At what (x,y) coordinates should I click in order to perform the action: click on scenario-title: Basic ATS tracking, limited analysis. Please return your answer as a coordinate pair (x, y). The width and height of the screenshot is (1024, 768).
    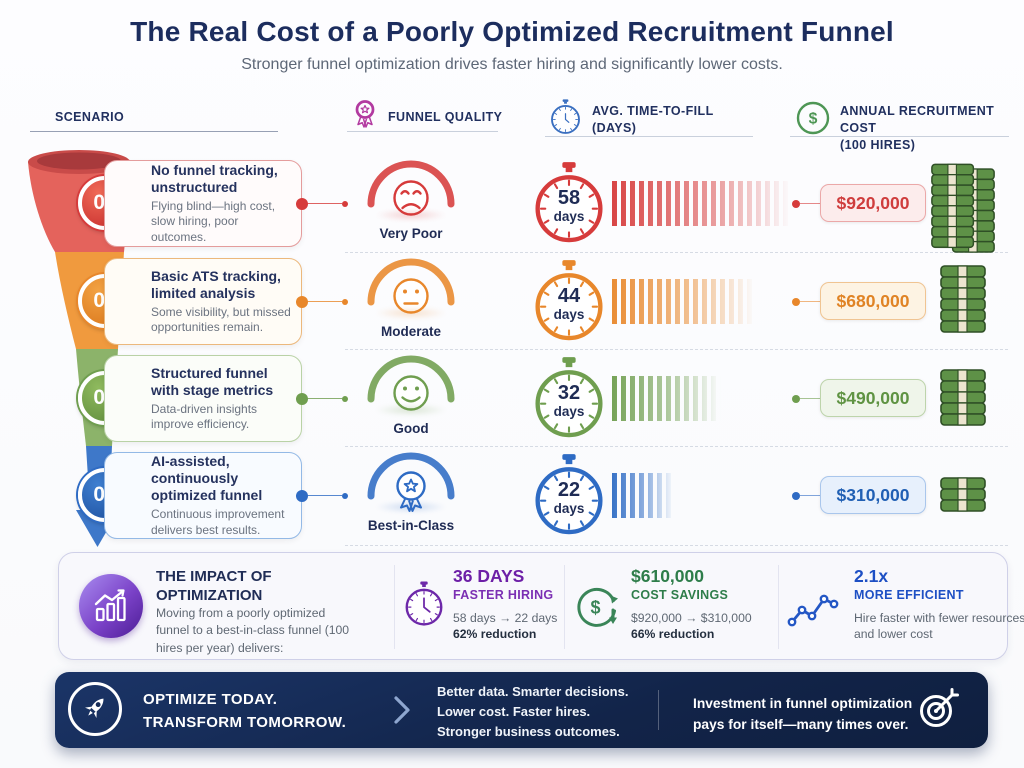
    Looking at the image, I should click on (216, 284).